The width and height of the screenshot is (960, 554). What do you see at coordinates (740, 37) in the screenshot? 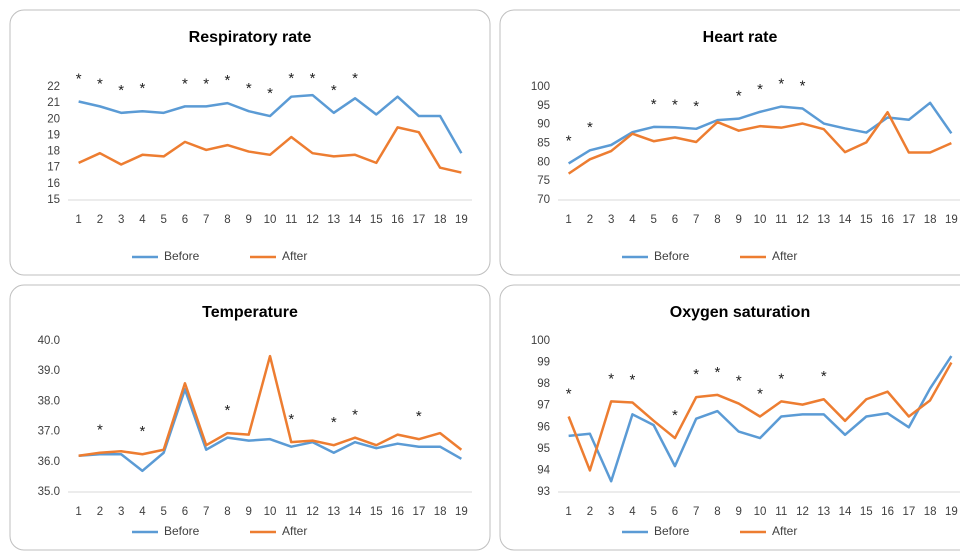
I see `chart-title: Heart rate` at bounding box center [740, 37].